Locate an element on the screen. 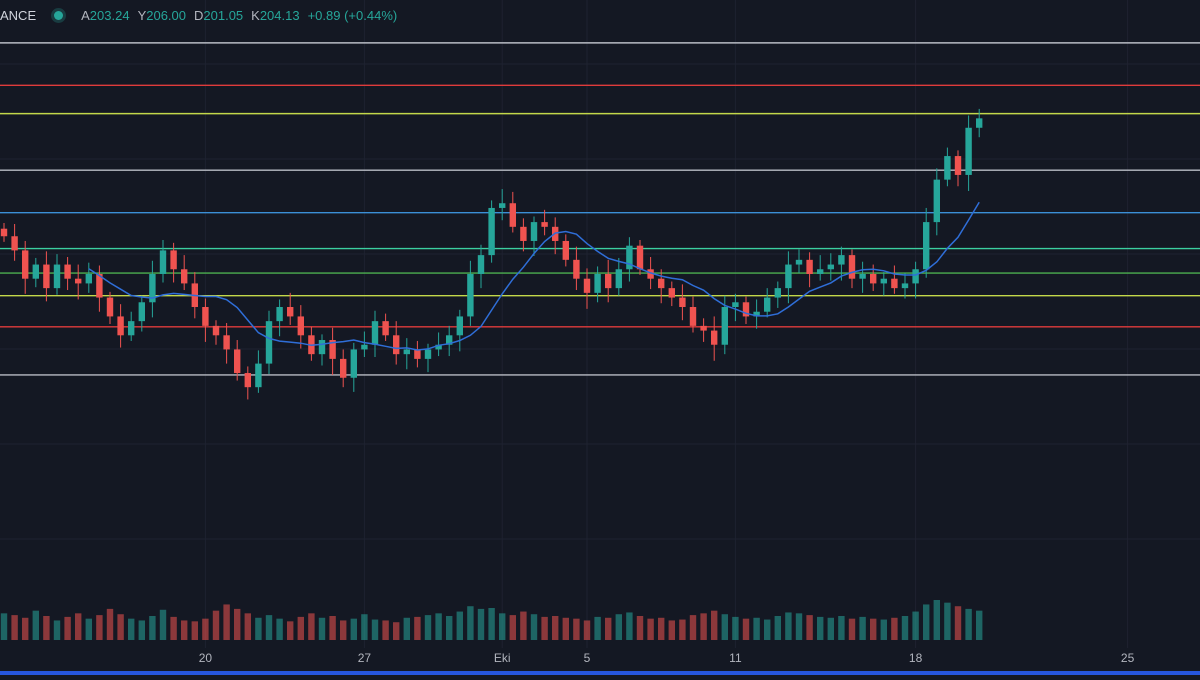 Image resolution: width=1200 pixels, height=680 pixels. x-axis: 20 27 Eki 5 11 18 25 is located at coordinates (667, 658).